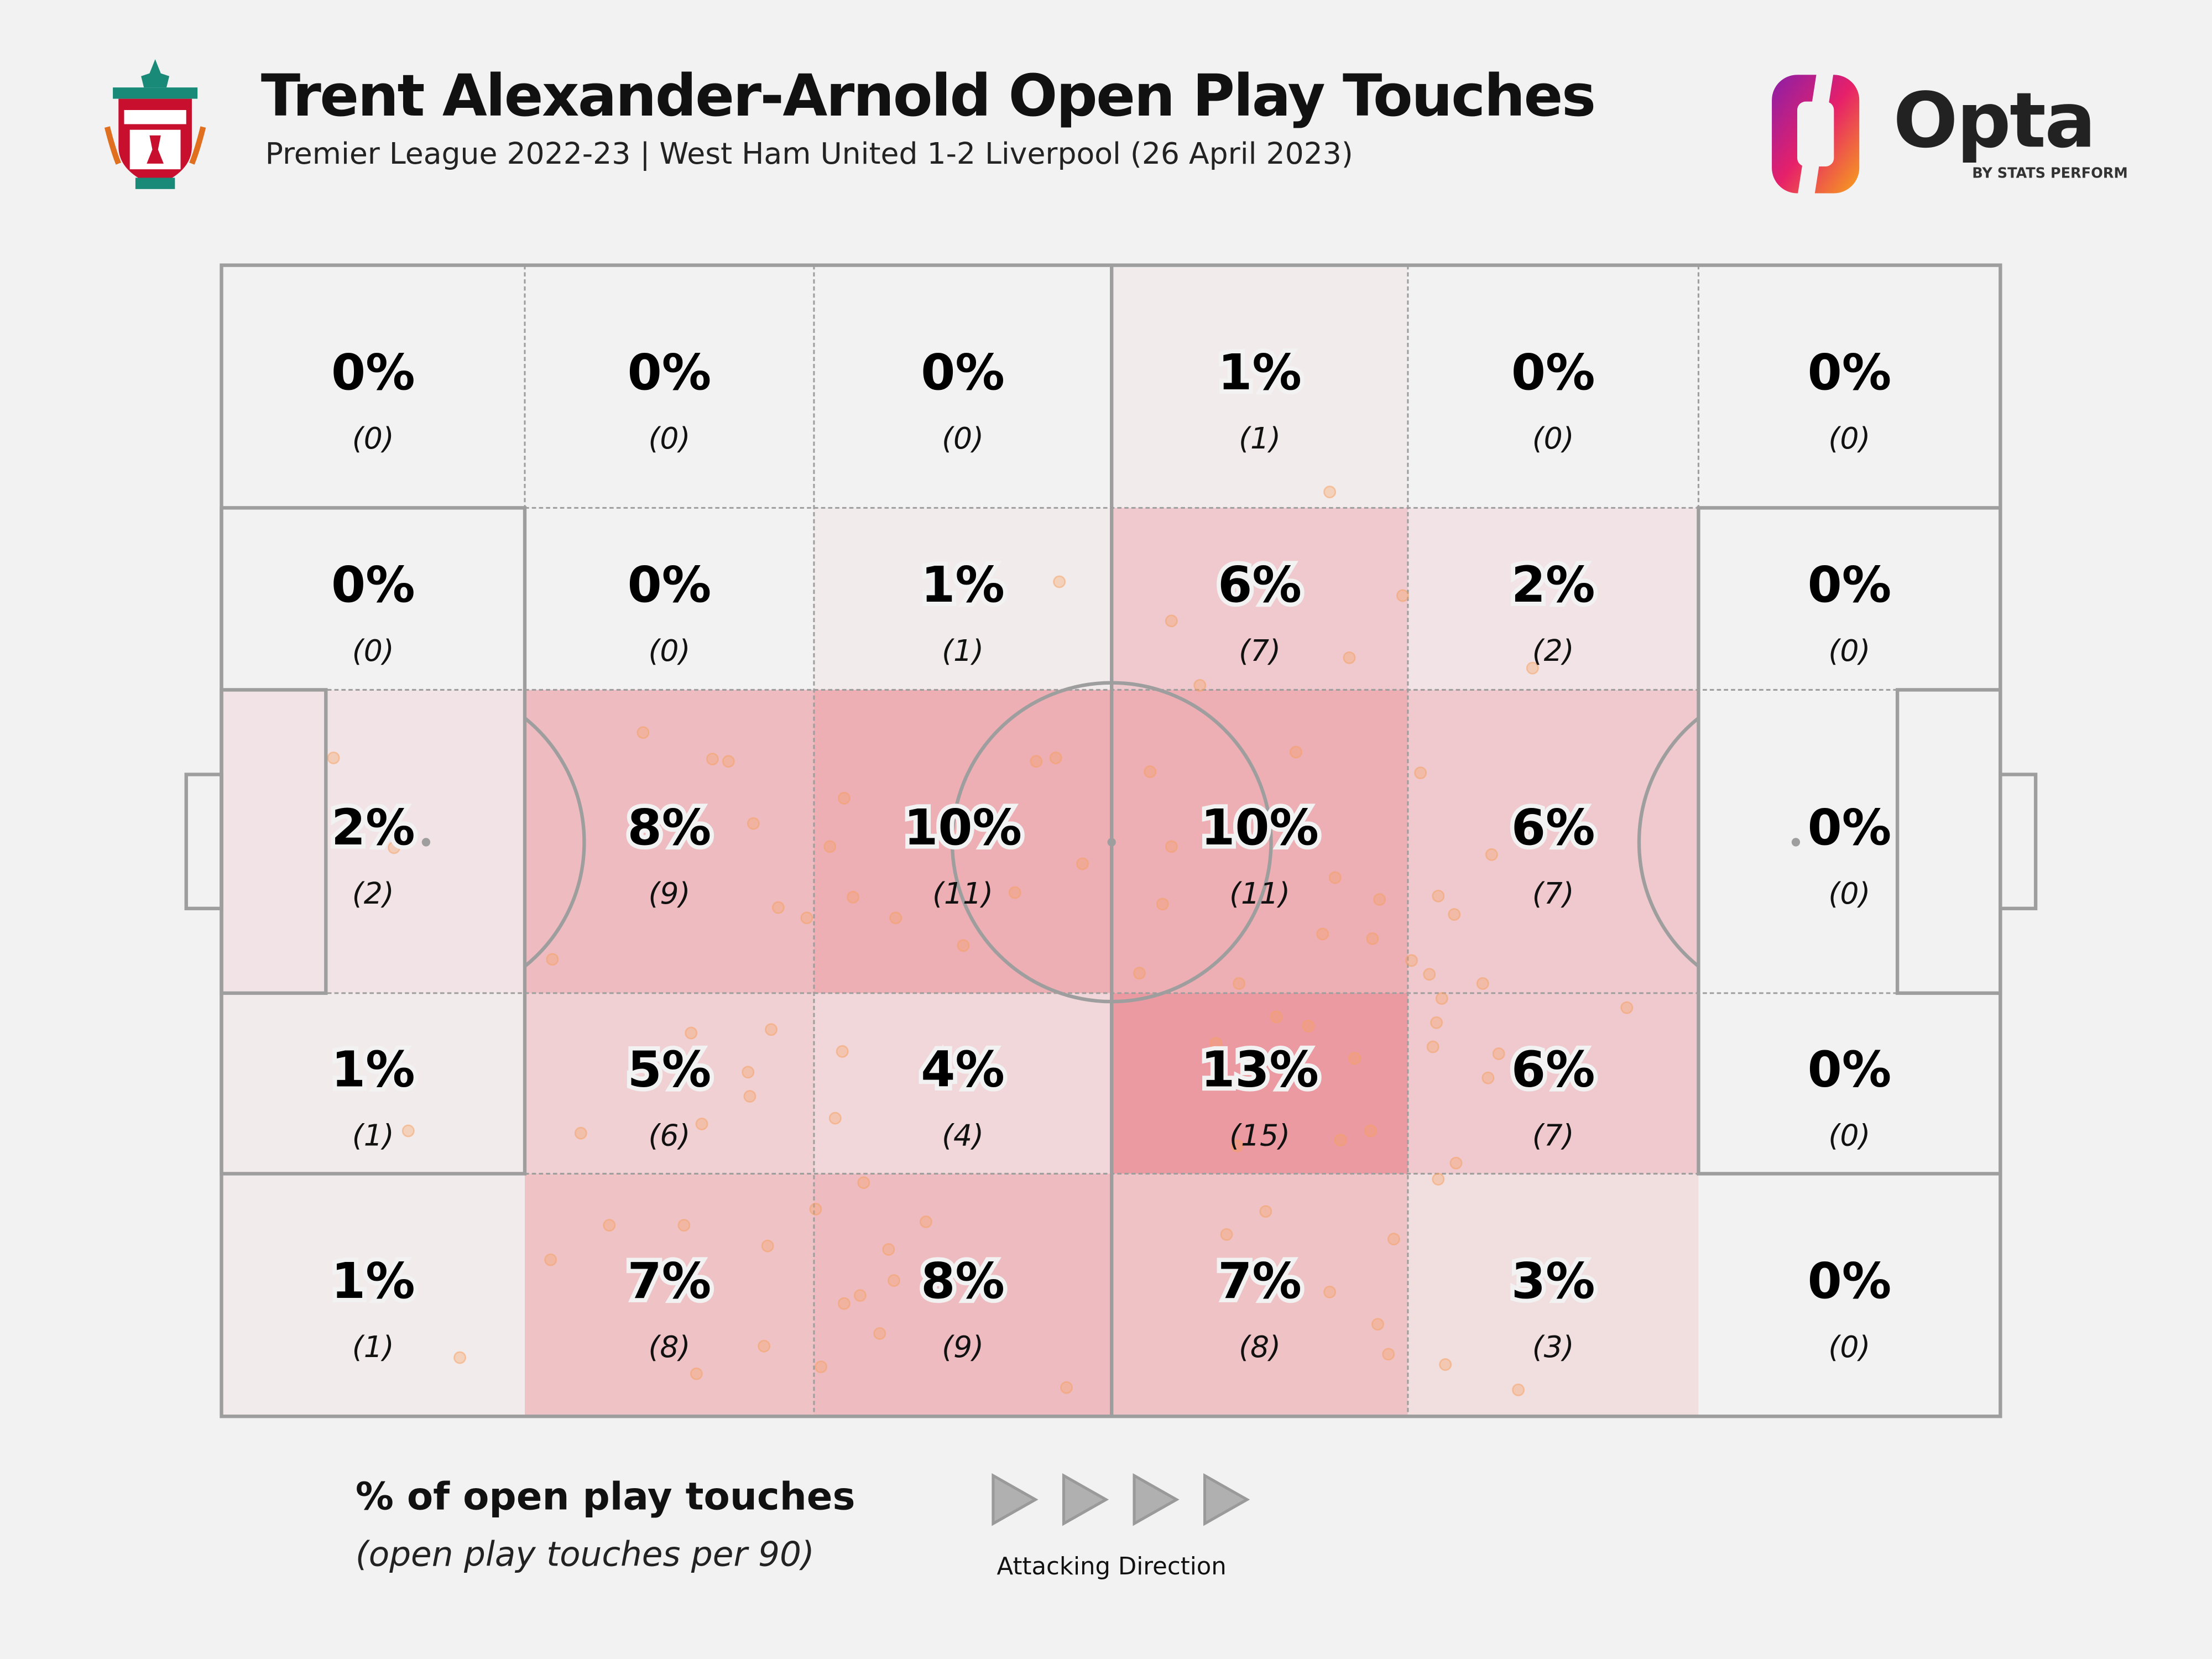 This screenshot has width=2212, height=1659. I want to click on cell-percent-label: 8%, so click(670, 828).